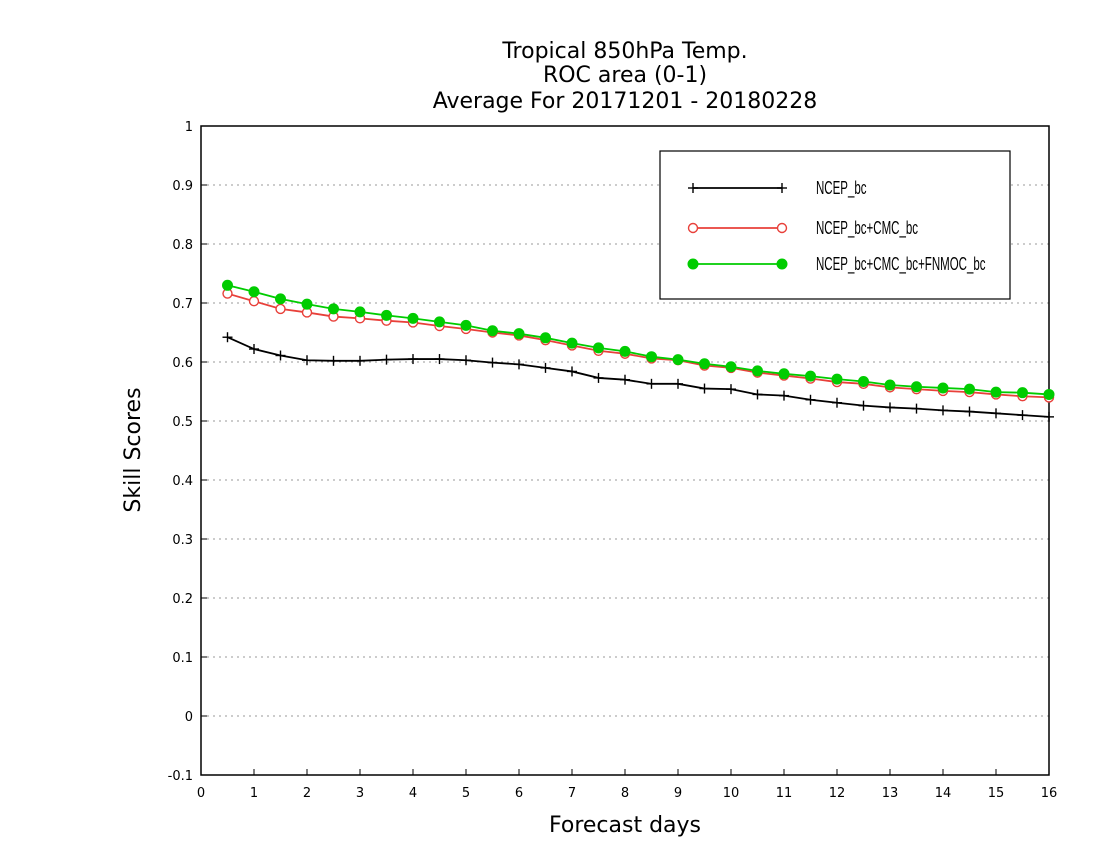 Image resolution: width=1100 pixels, height=850 pixels. Describe the element at coordinates (943, 793) in the screenshot. I see `x-tick-label: 14` at that location.